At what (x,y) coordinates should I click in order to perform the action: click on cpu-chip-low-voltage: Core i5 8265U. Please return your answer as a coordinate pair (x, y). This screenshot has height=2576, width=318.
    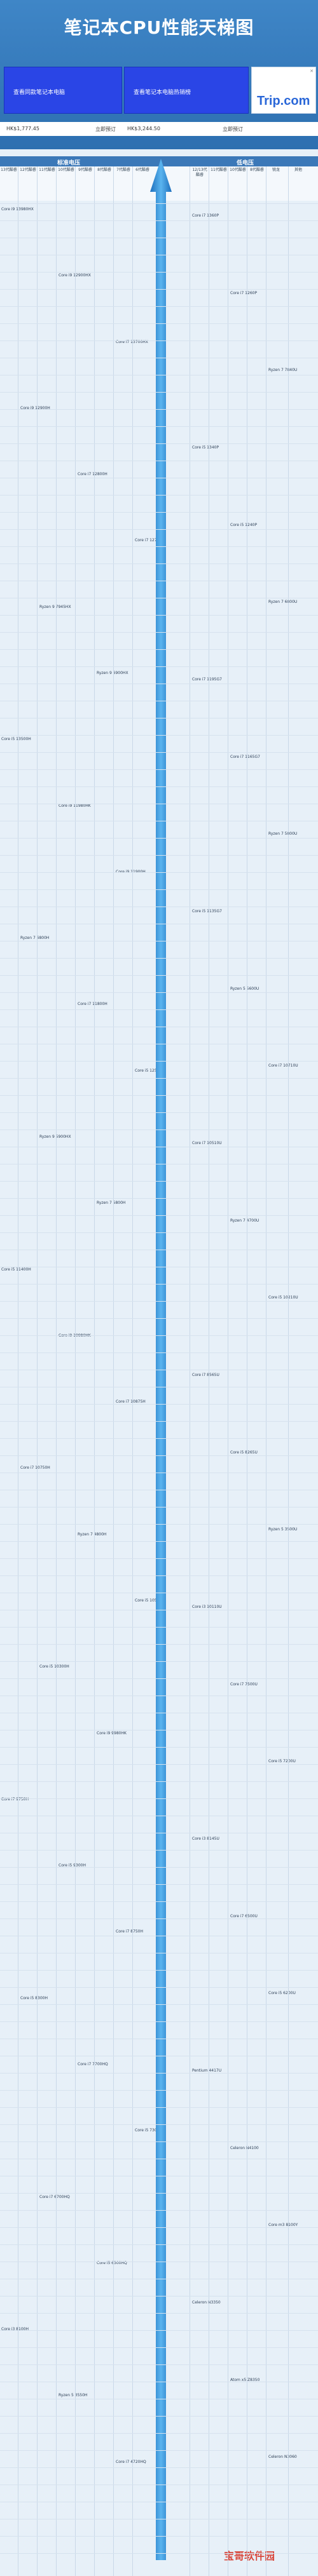
    Looking at the image, I should click on (244, 1452).